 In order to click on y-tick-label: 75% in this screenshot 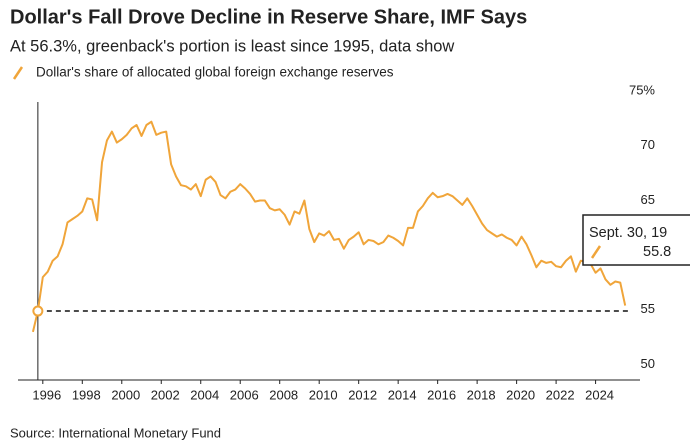, I will do `click(642, 89)`.